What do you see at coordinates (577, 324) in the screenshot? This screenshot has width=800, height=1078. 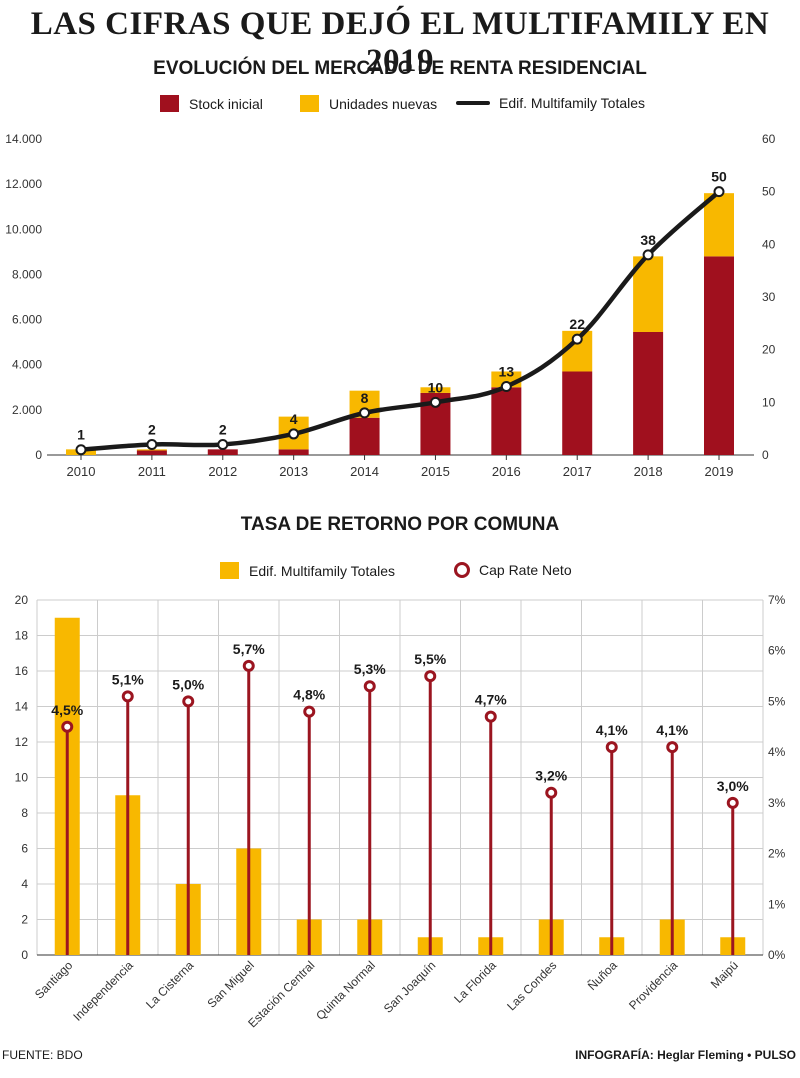 I see `line-data-label: 22` at bounding box center [577, 324].